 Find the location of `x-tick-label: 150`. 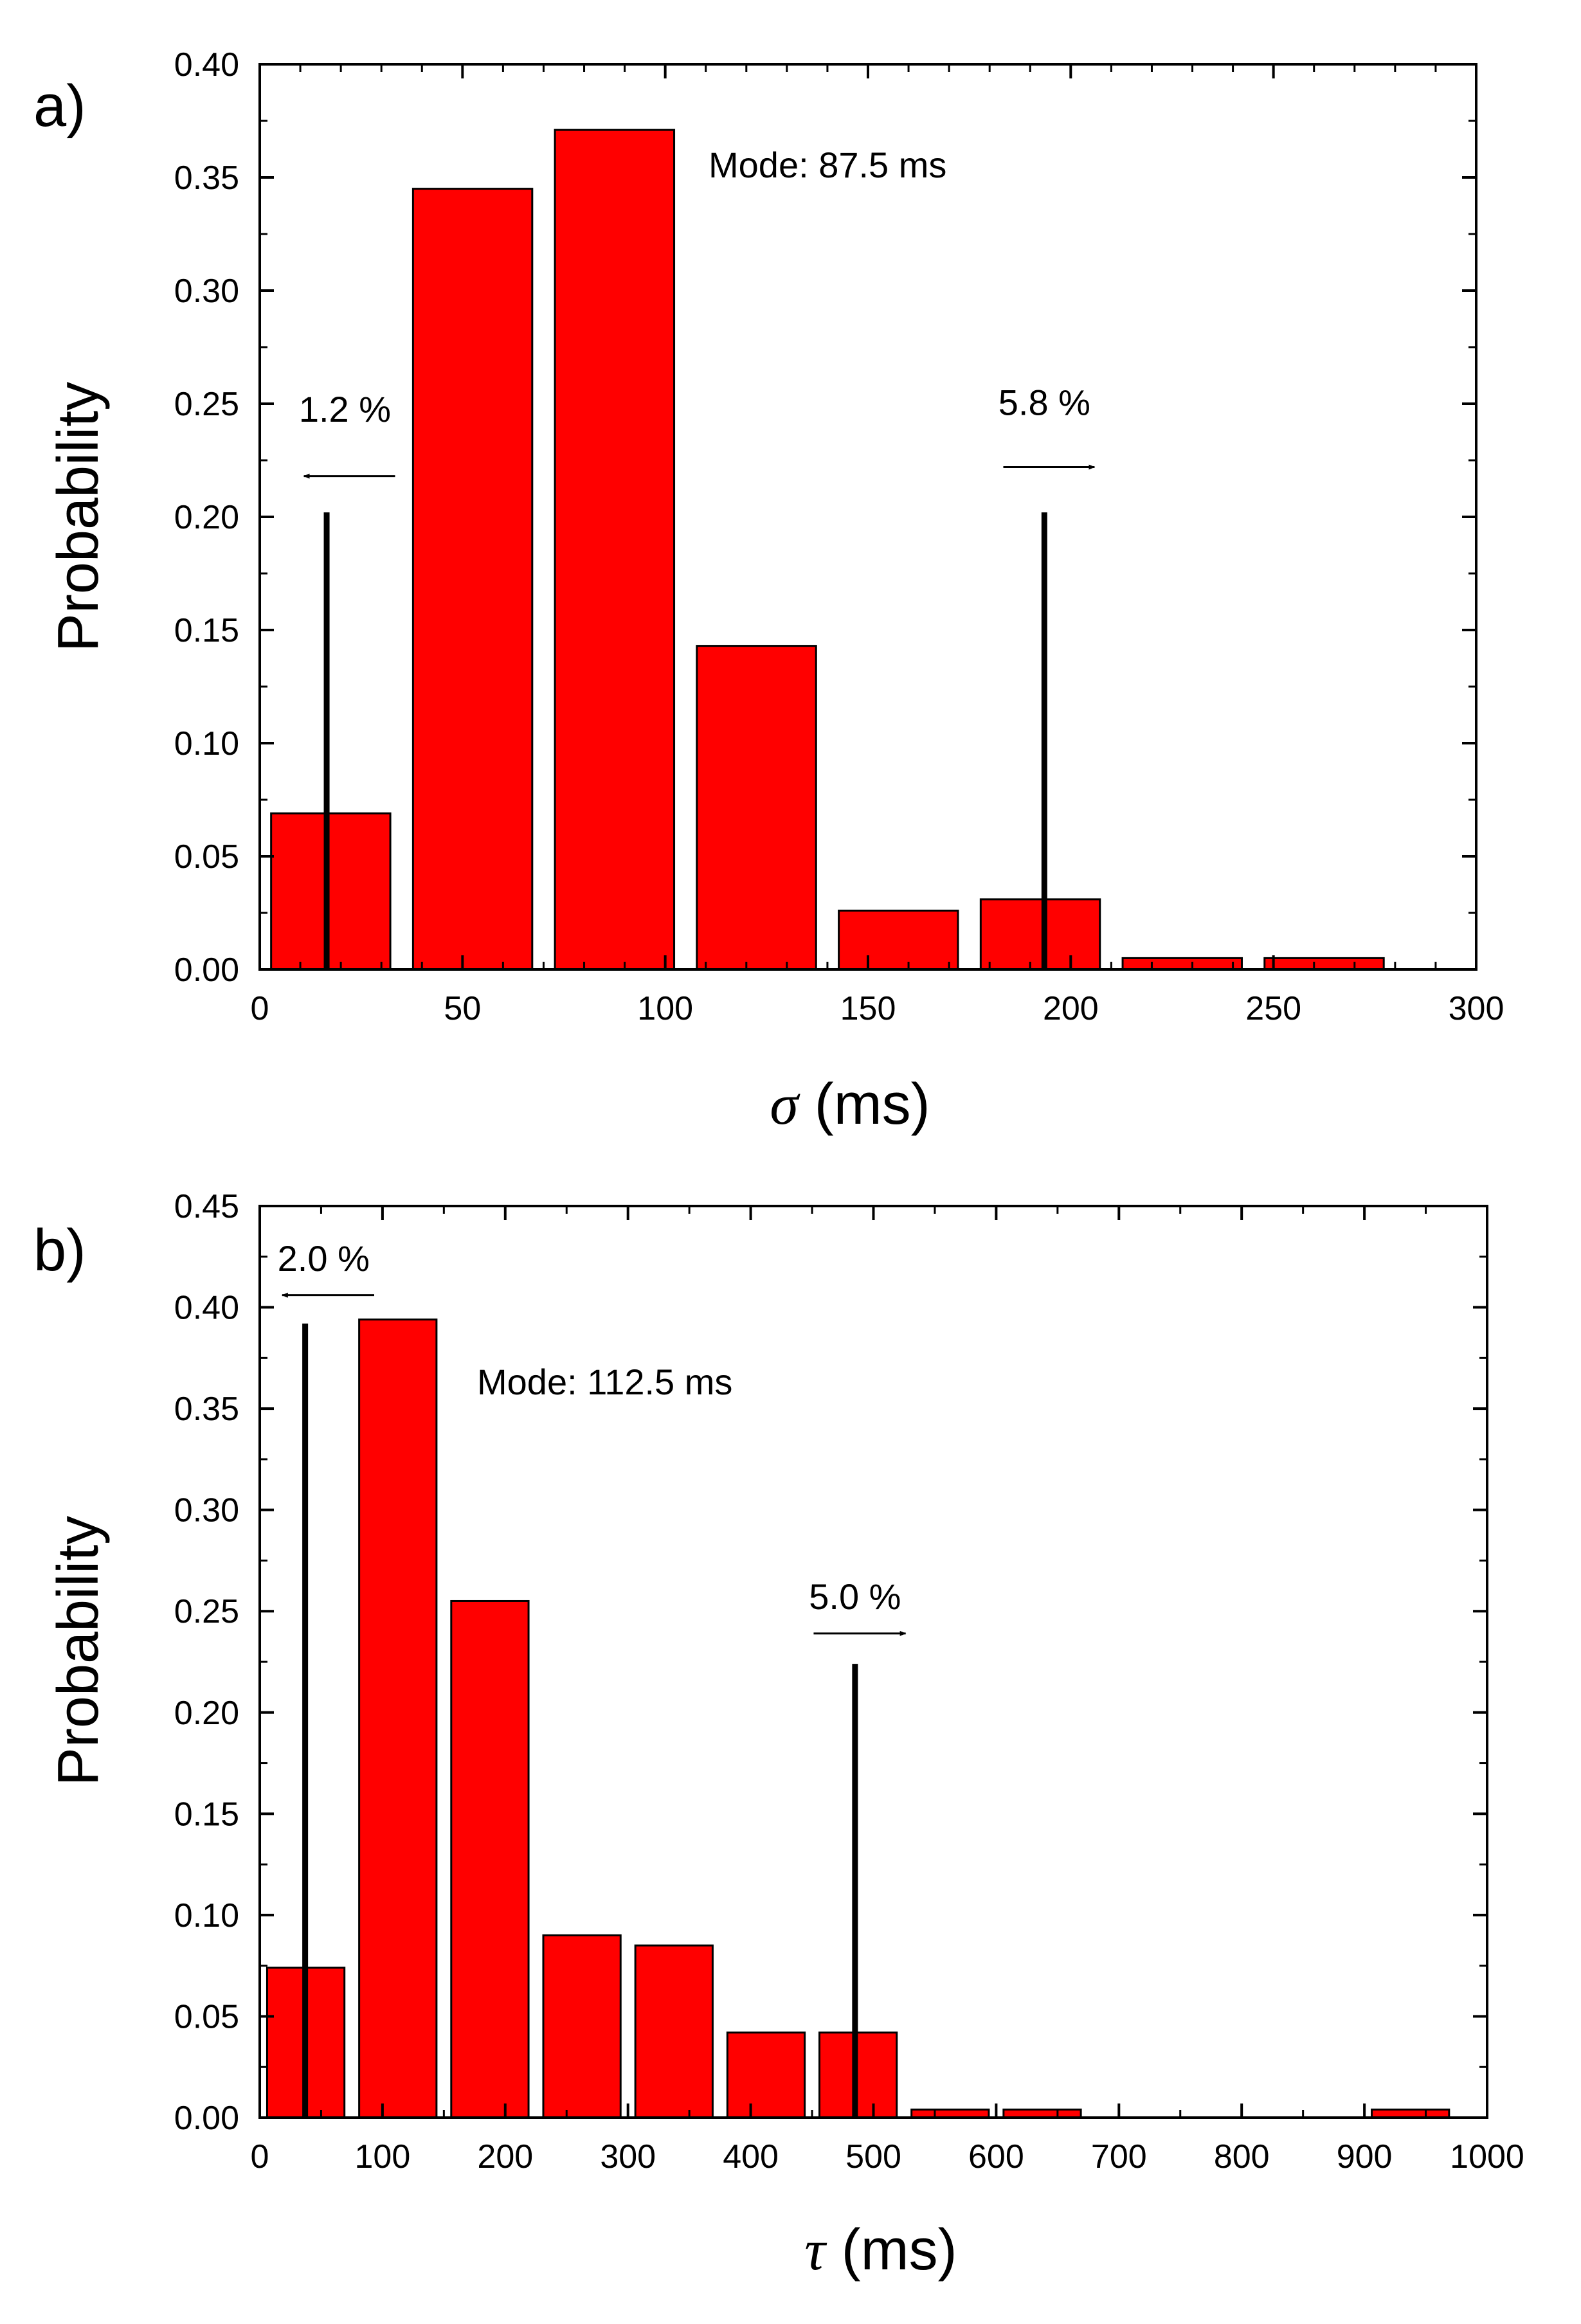

x-tick-label: 150 is located at coordinates (868, 1009).